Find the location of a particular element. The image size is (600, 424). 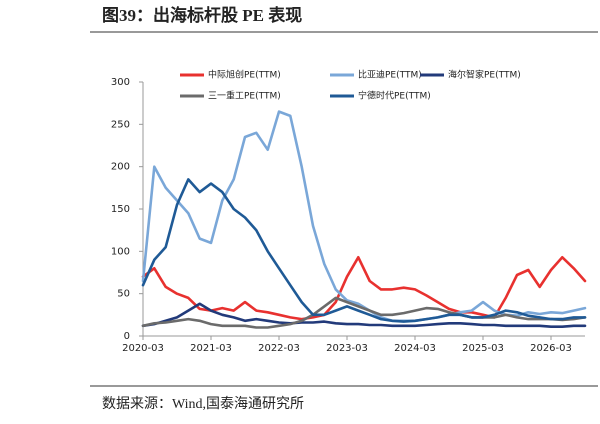

x-tick-label: 2026-03 is located at coordinates (551, 348).